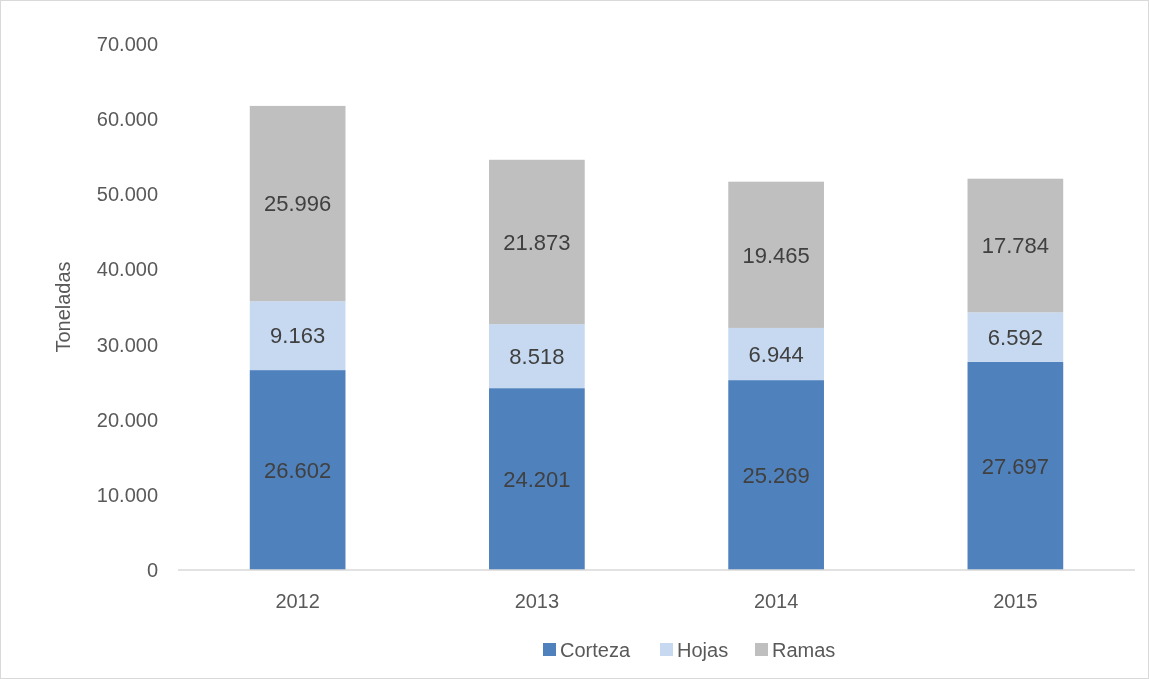 The image size is (1149, 679). I want to click on y-tick-label: 20.000, so click(127, 419).